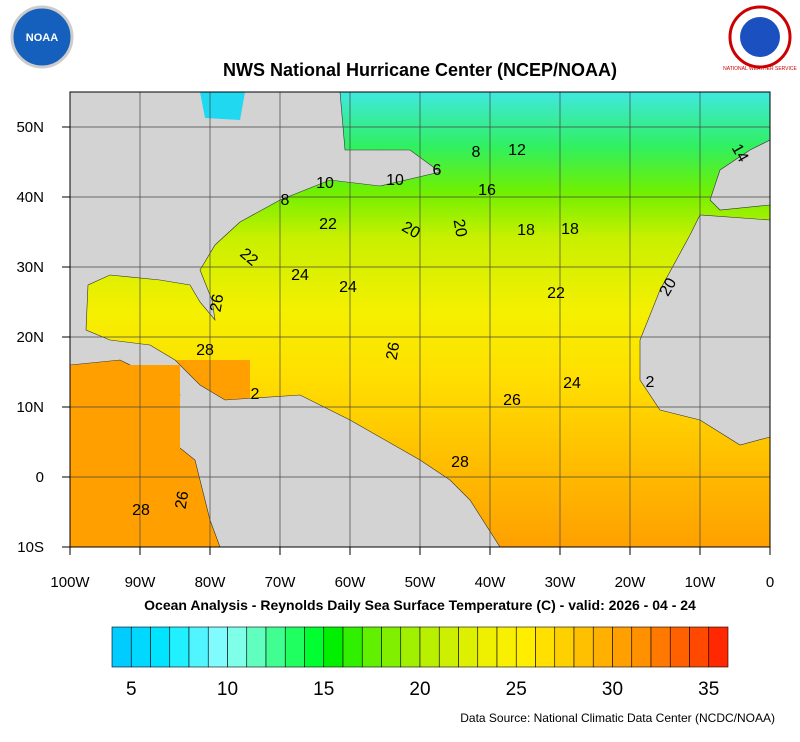 This screenshot has height=742, width=800. Describe the element at coordinates (612, 689) in the screenshot. I see `colorbar-label: 30` at that location.